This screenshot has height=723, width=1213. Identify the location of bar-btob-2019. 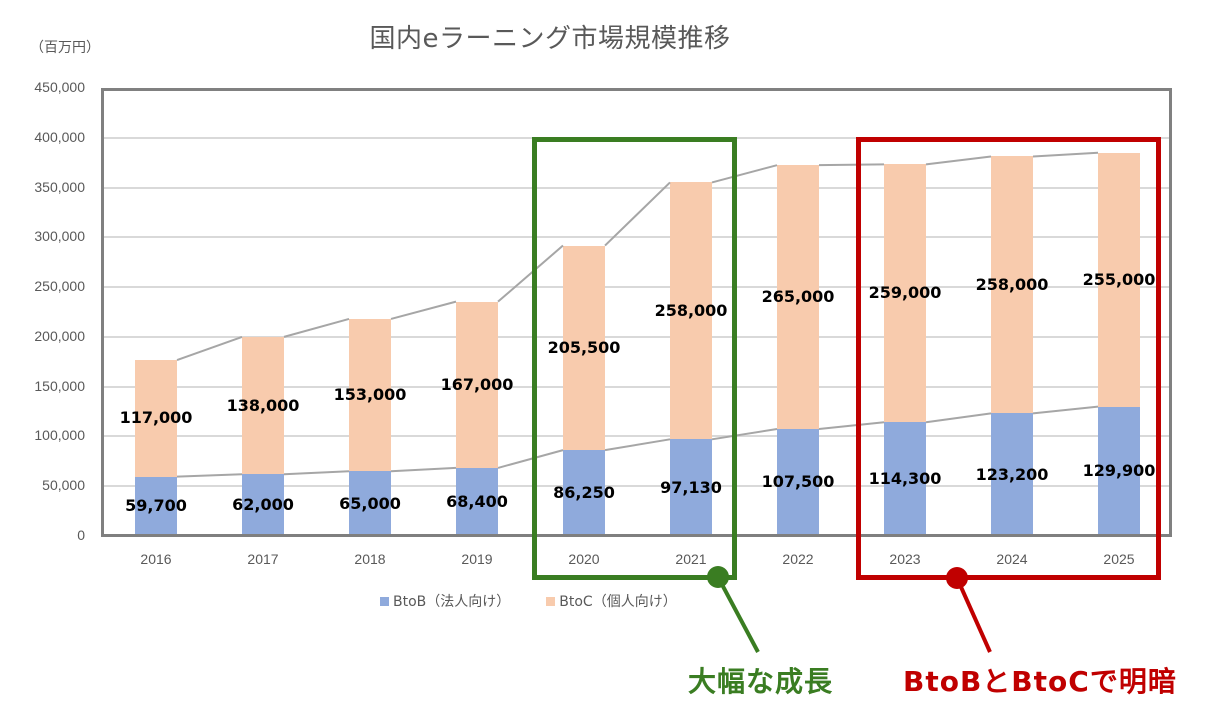
(477, 501).